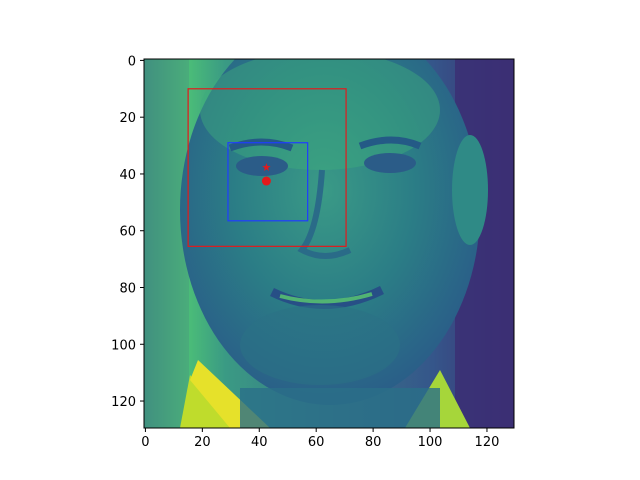 The height and width of the screenshot is (480, 640). Describe the element at coordinates (127, 232) in the screenshot. I see `y-tick-label: 60` at that location.